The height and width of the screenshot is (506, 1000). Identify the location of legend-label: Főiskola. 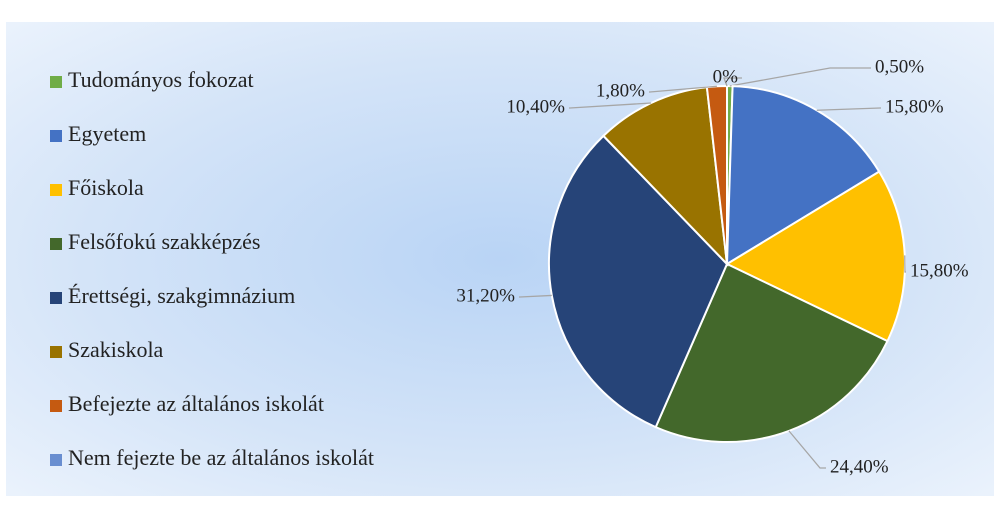
(106, 187).